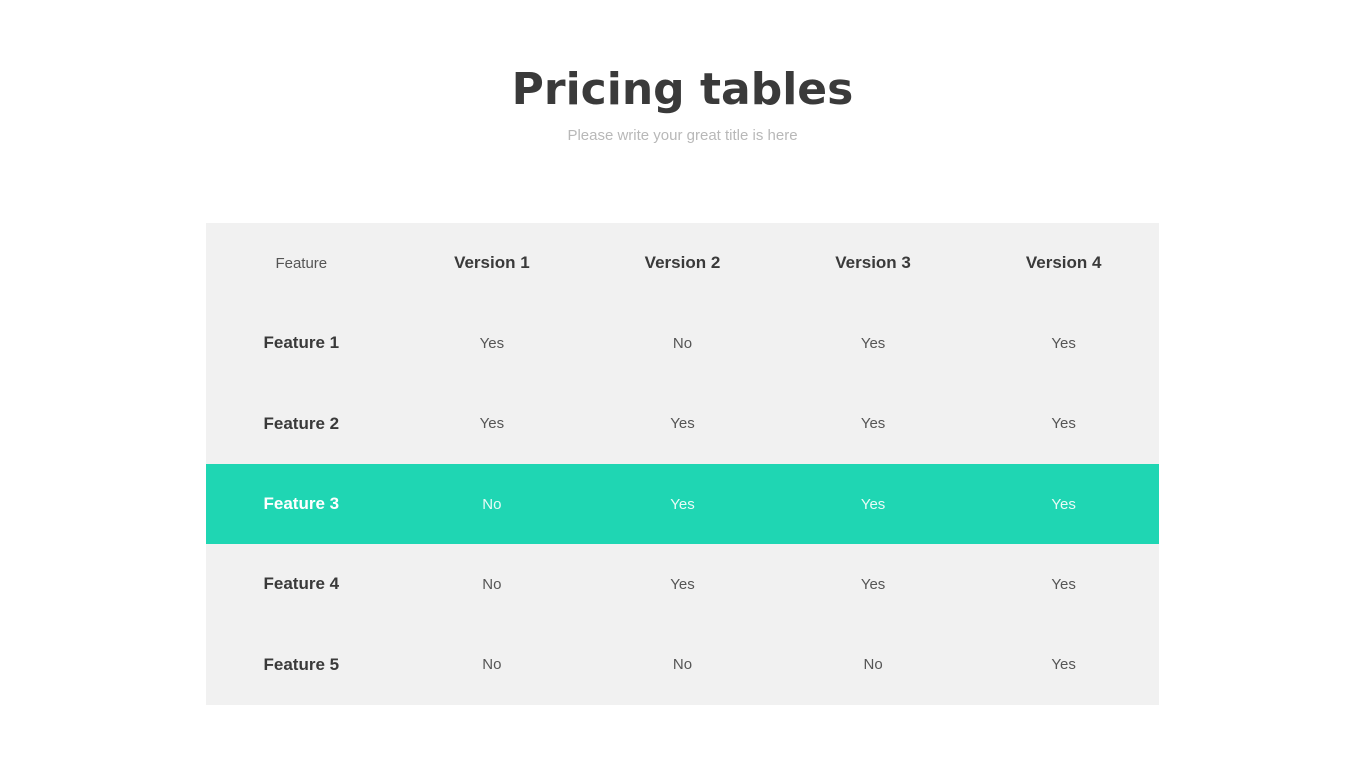 The height and width of the screenshot is (768, 1365). What do you see at coordinates (682, 89) in the screenshot?
I see `page-title: Pricing tables` at bounding box center [682, 89].